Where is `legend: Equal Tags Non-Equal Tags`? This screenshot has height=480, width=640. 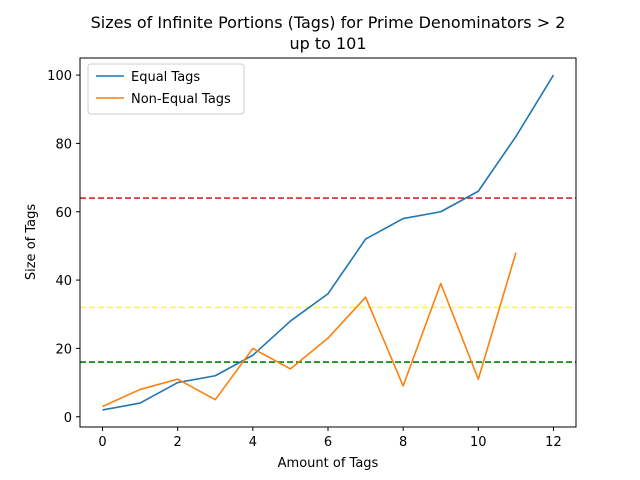
legend: Equal Tags Non-Equal Tags is located at coordinates (166, 89).